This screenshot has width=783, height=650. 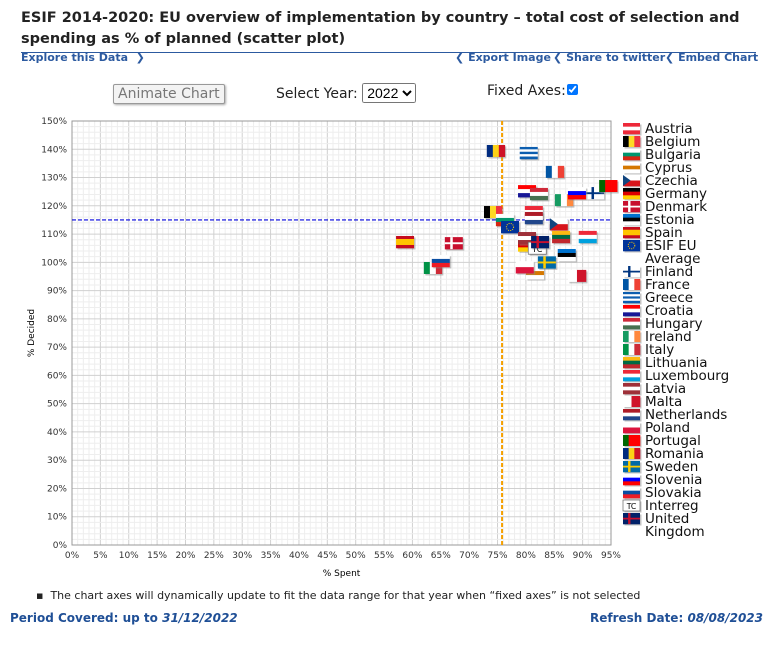 I want to click on legend-flag-croatia, so click(x=632, y=311).